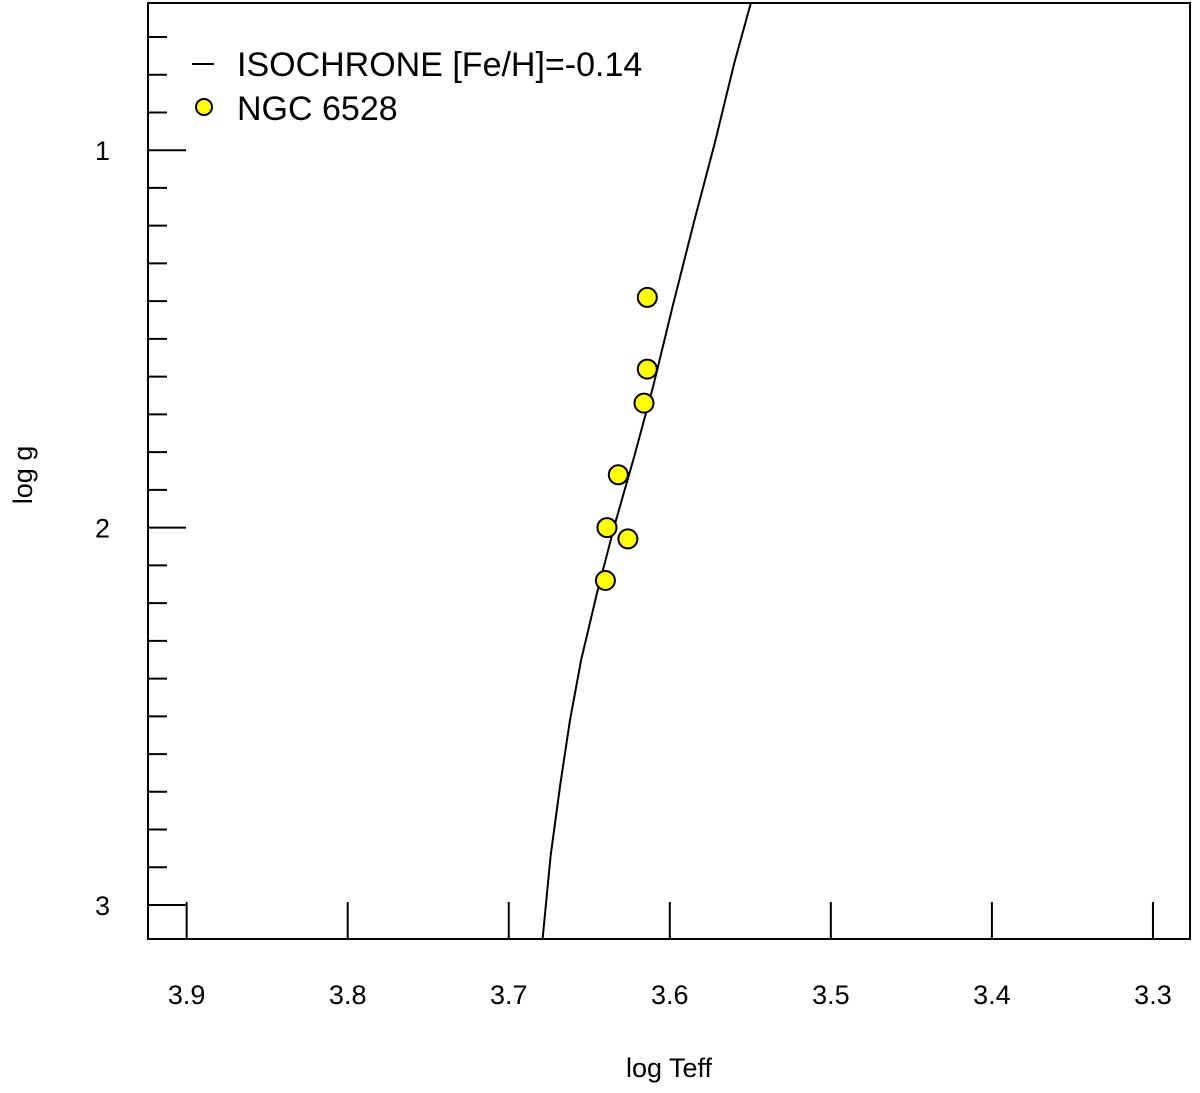  Describe the element at coordinates (102, 906) in the screenshot. I see `y-tick-label: 3` at that location.